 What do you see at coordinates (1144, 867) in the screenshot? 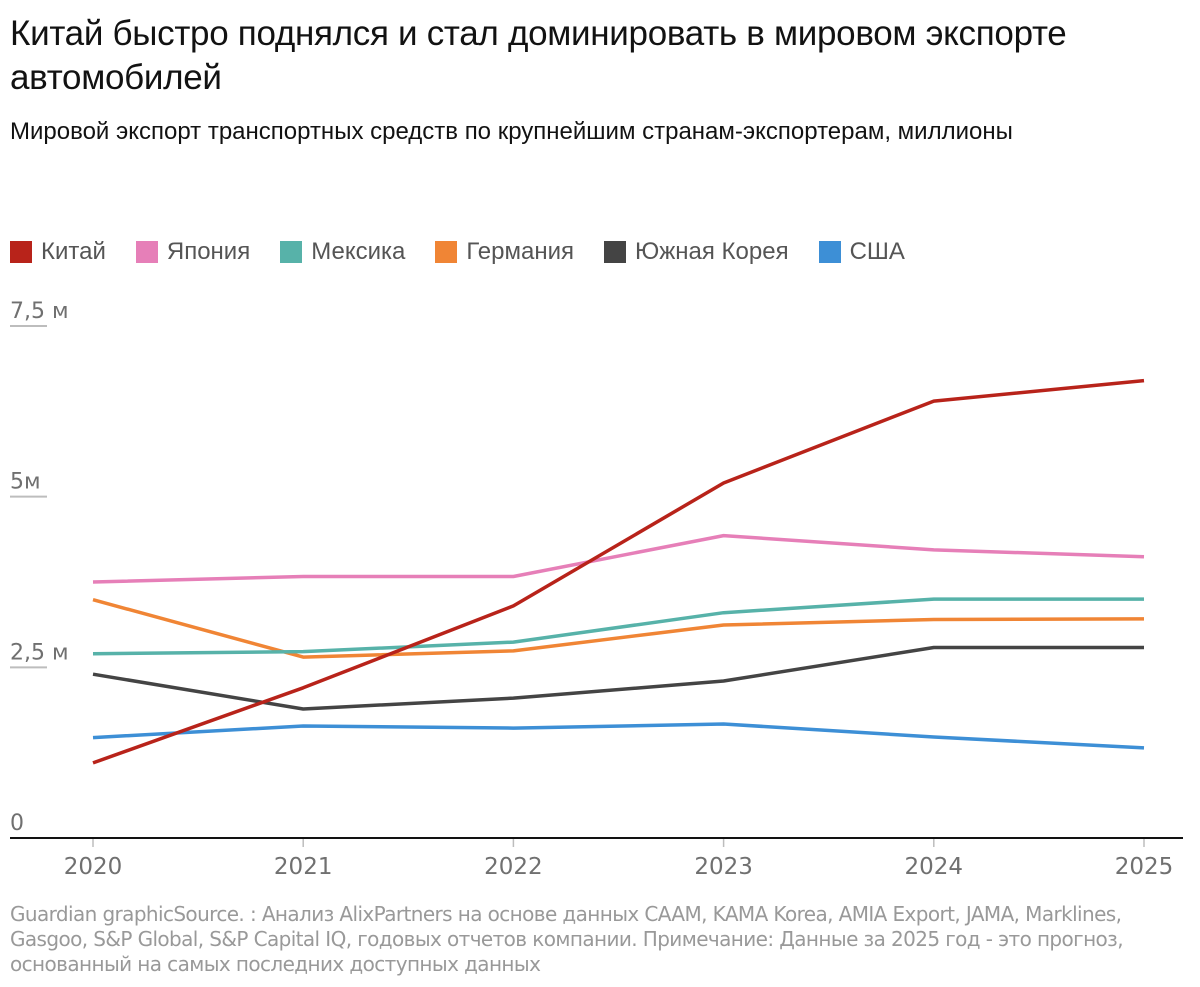
I see `x-tick-label: 2025` at bounding box center [1144, 867].